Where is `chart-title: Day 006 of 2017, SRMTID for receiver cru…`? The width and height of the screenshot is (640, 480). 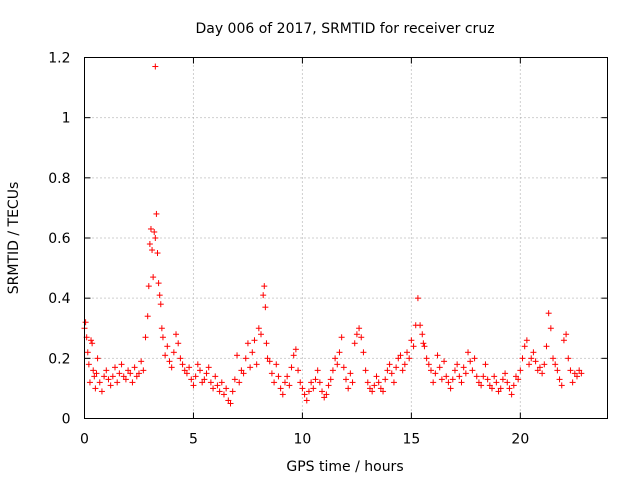
chart-title: Day 006 of 2017, SRMTID for receiver cru… is located at coordinates (344, 29).